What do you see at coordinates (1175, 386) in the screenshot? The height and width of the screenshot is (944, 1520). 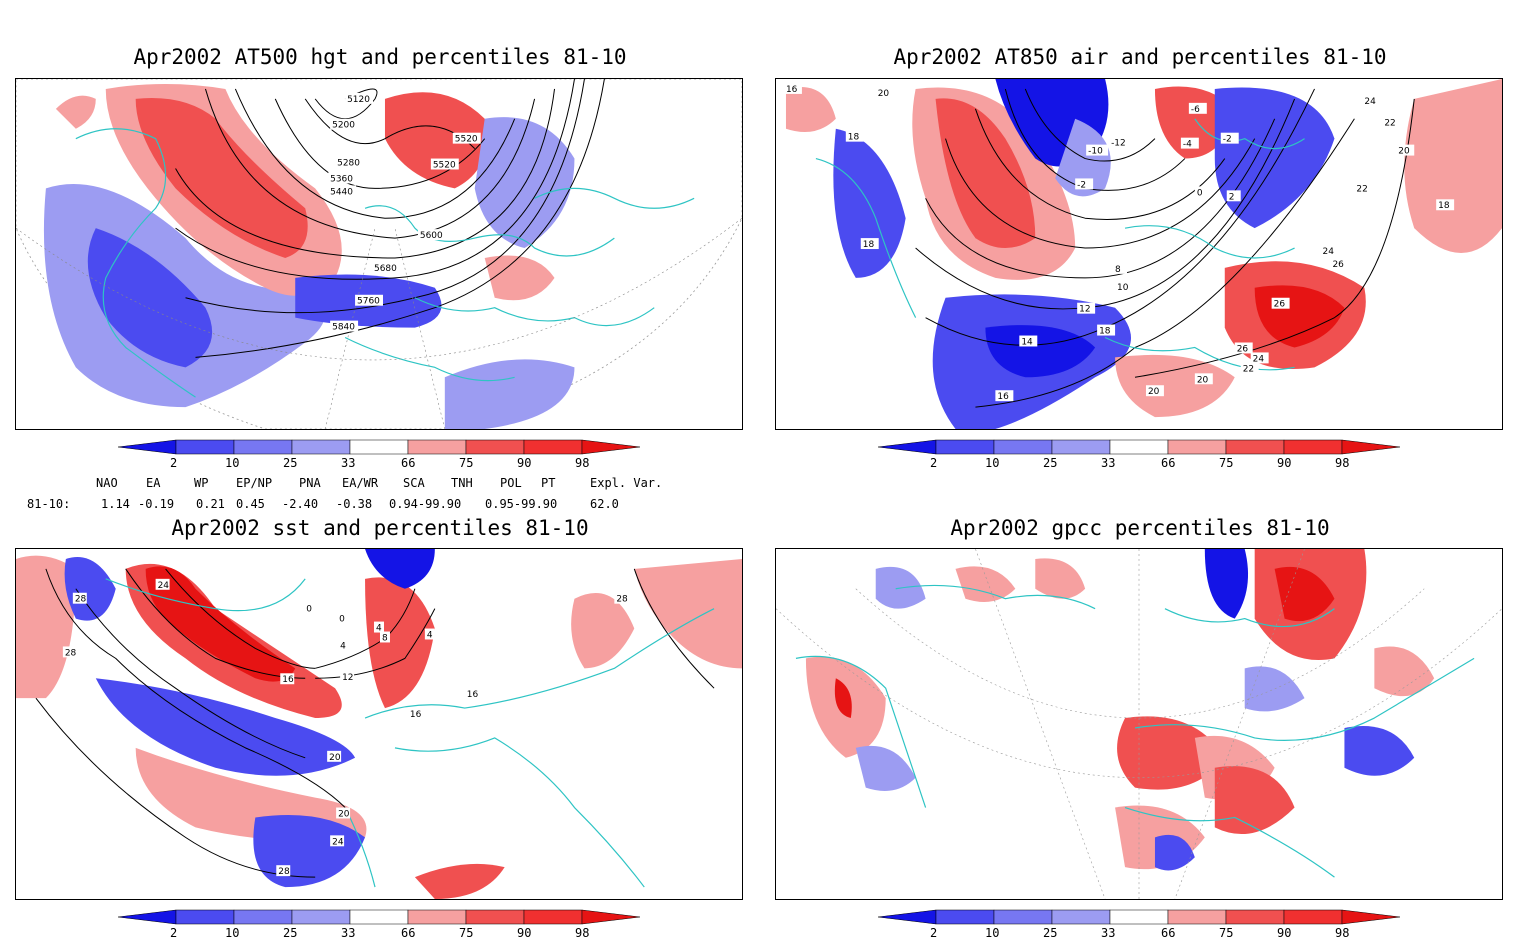 I see `anomaly-red-south` at bounding box center [1175, 386].